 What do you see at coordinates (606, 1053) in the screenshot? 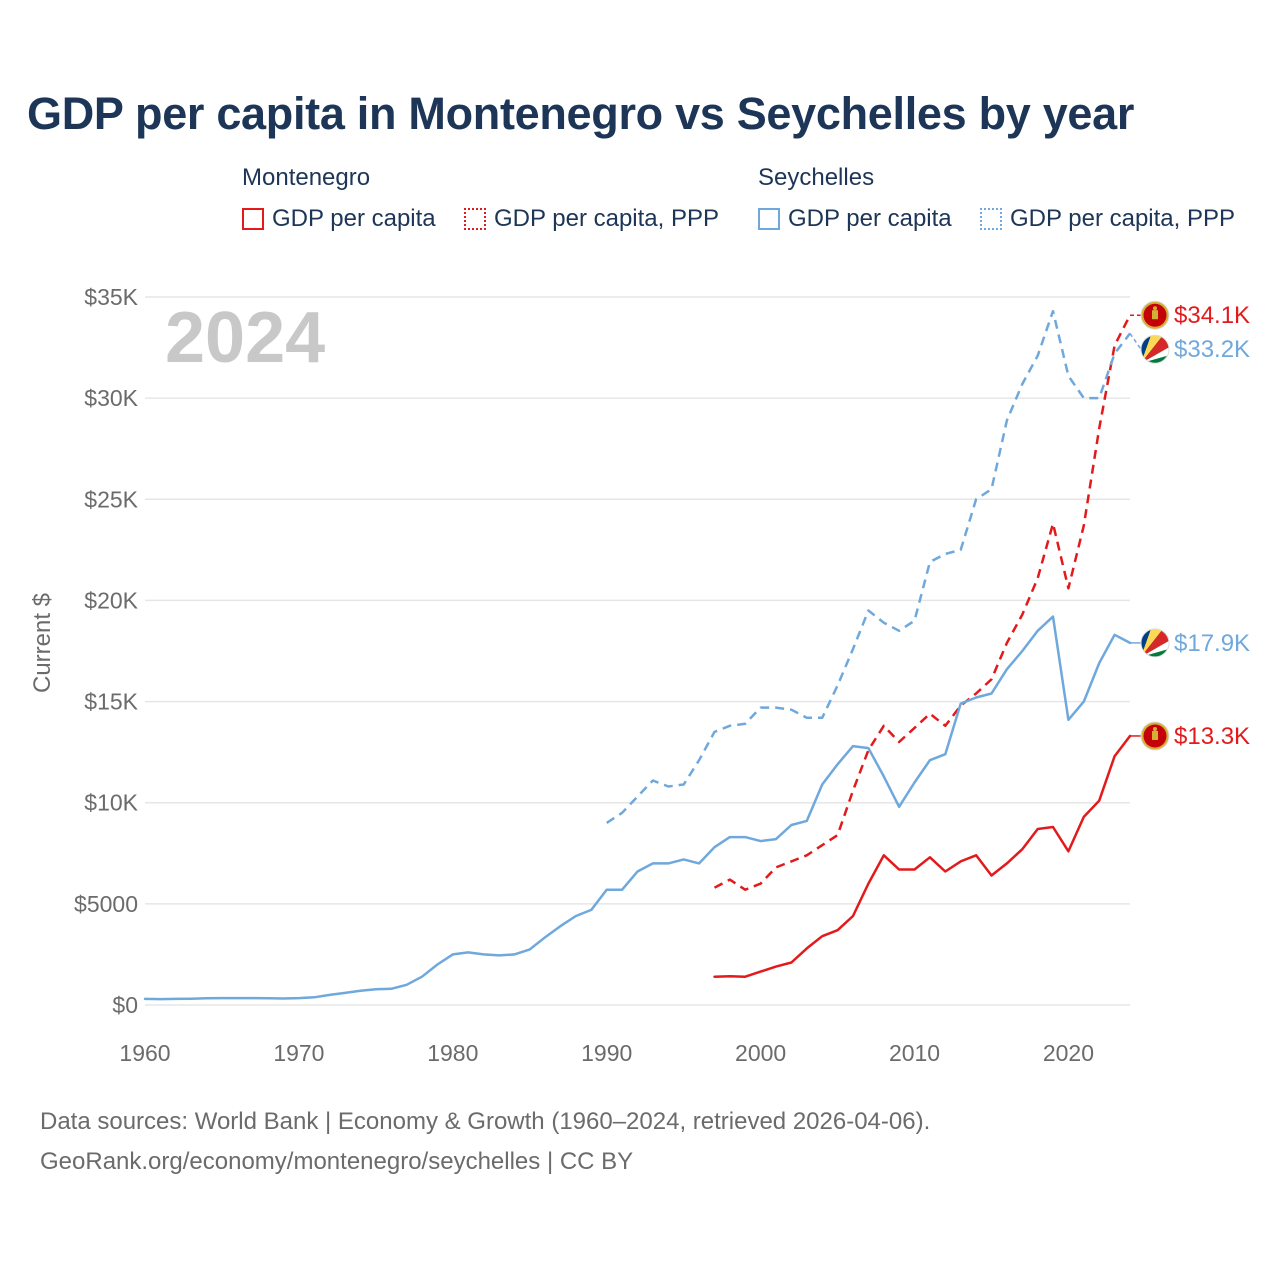
I see `x-tick-label: 1990` at bounding box center [606, 1053].